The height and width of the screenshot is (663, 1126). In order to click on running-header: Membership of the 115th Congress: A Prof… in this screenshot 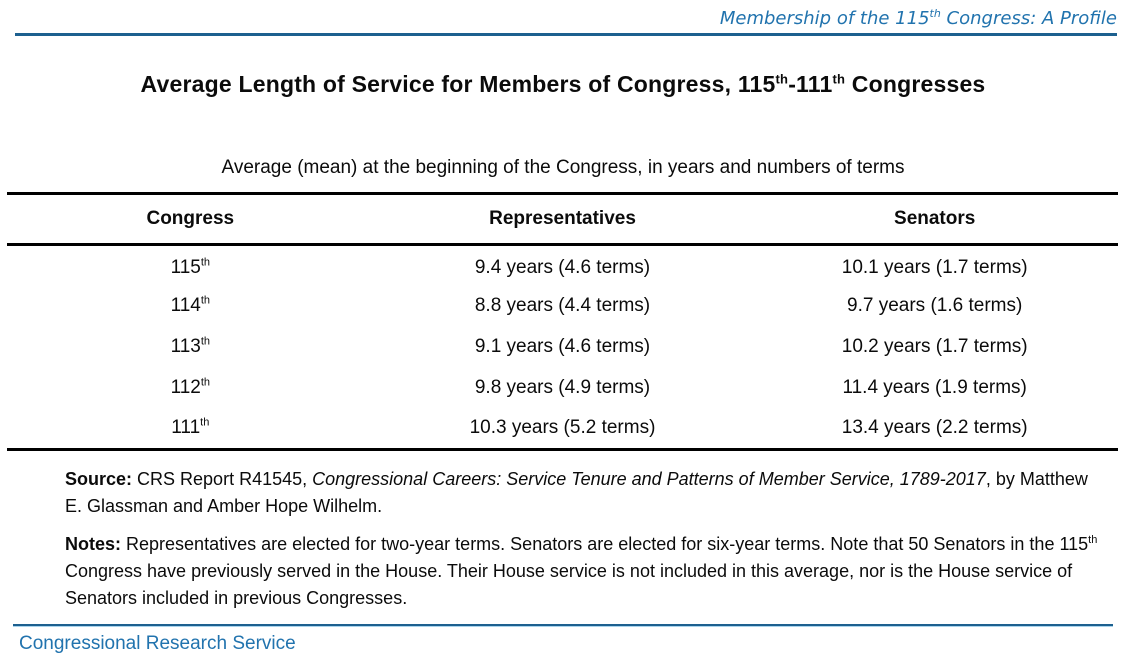, I will do `click(565, 18)`.